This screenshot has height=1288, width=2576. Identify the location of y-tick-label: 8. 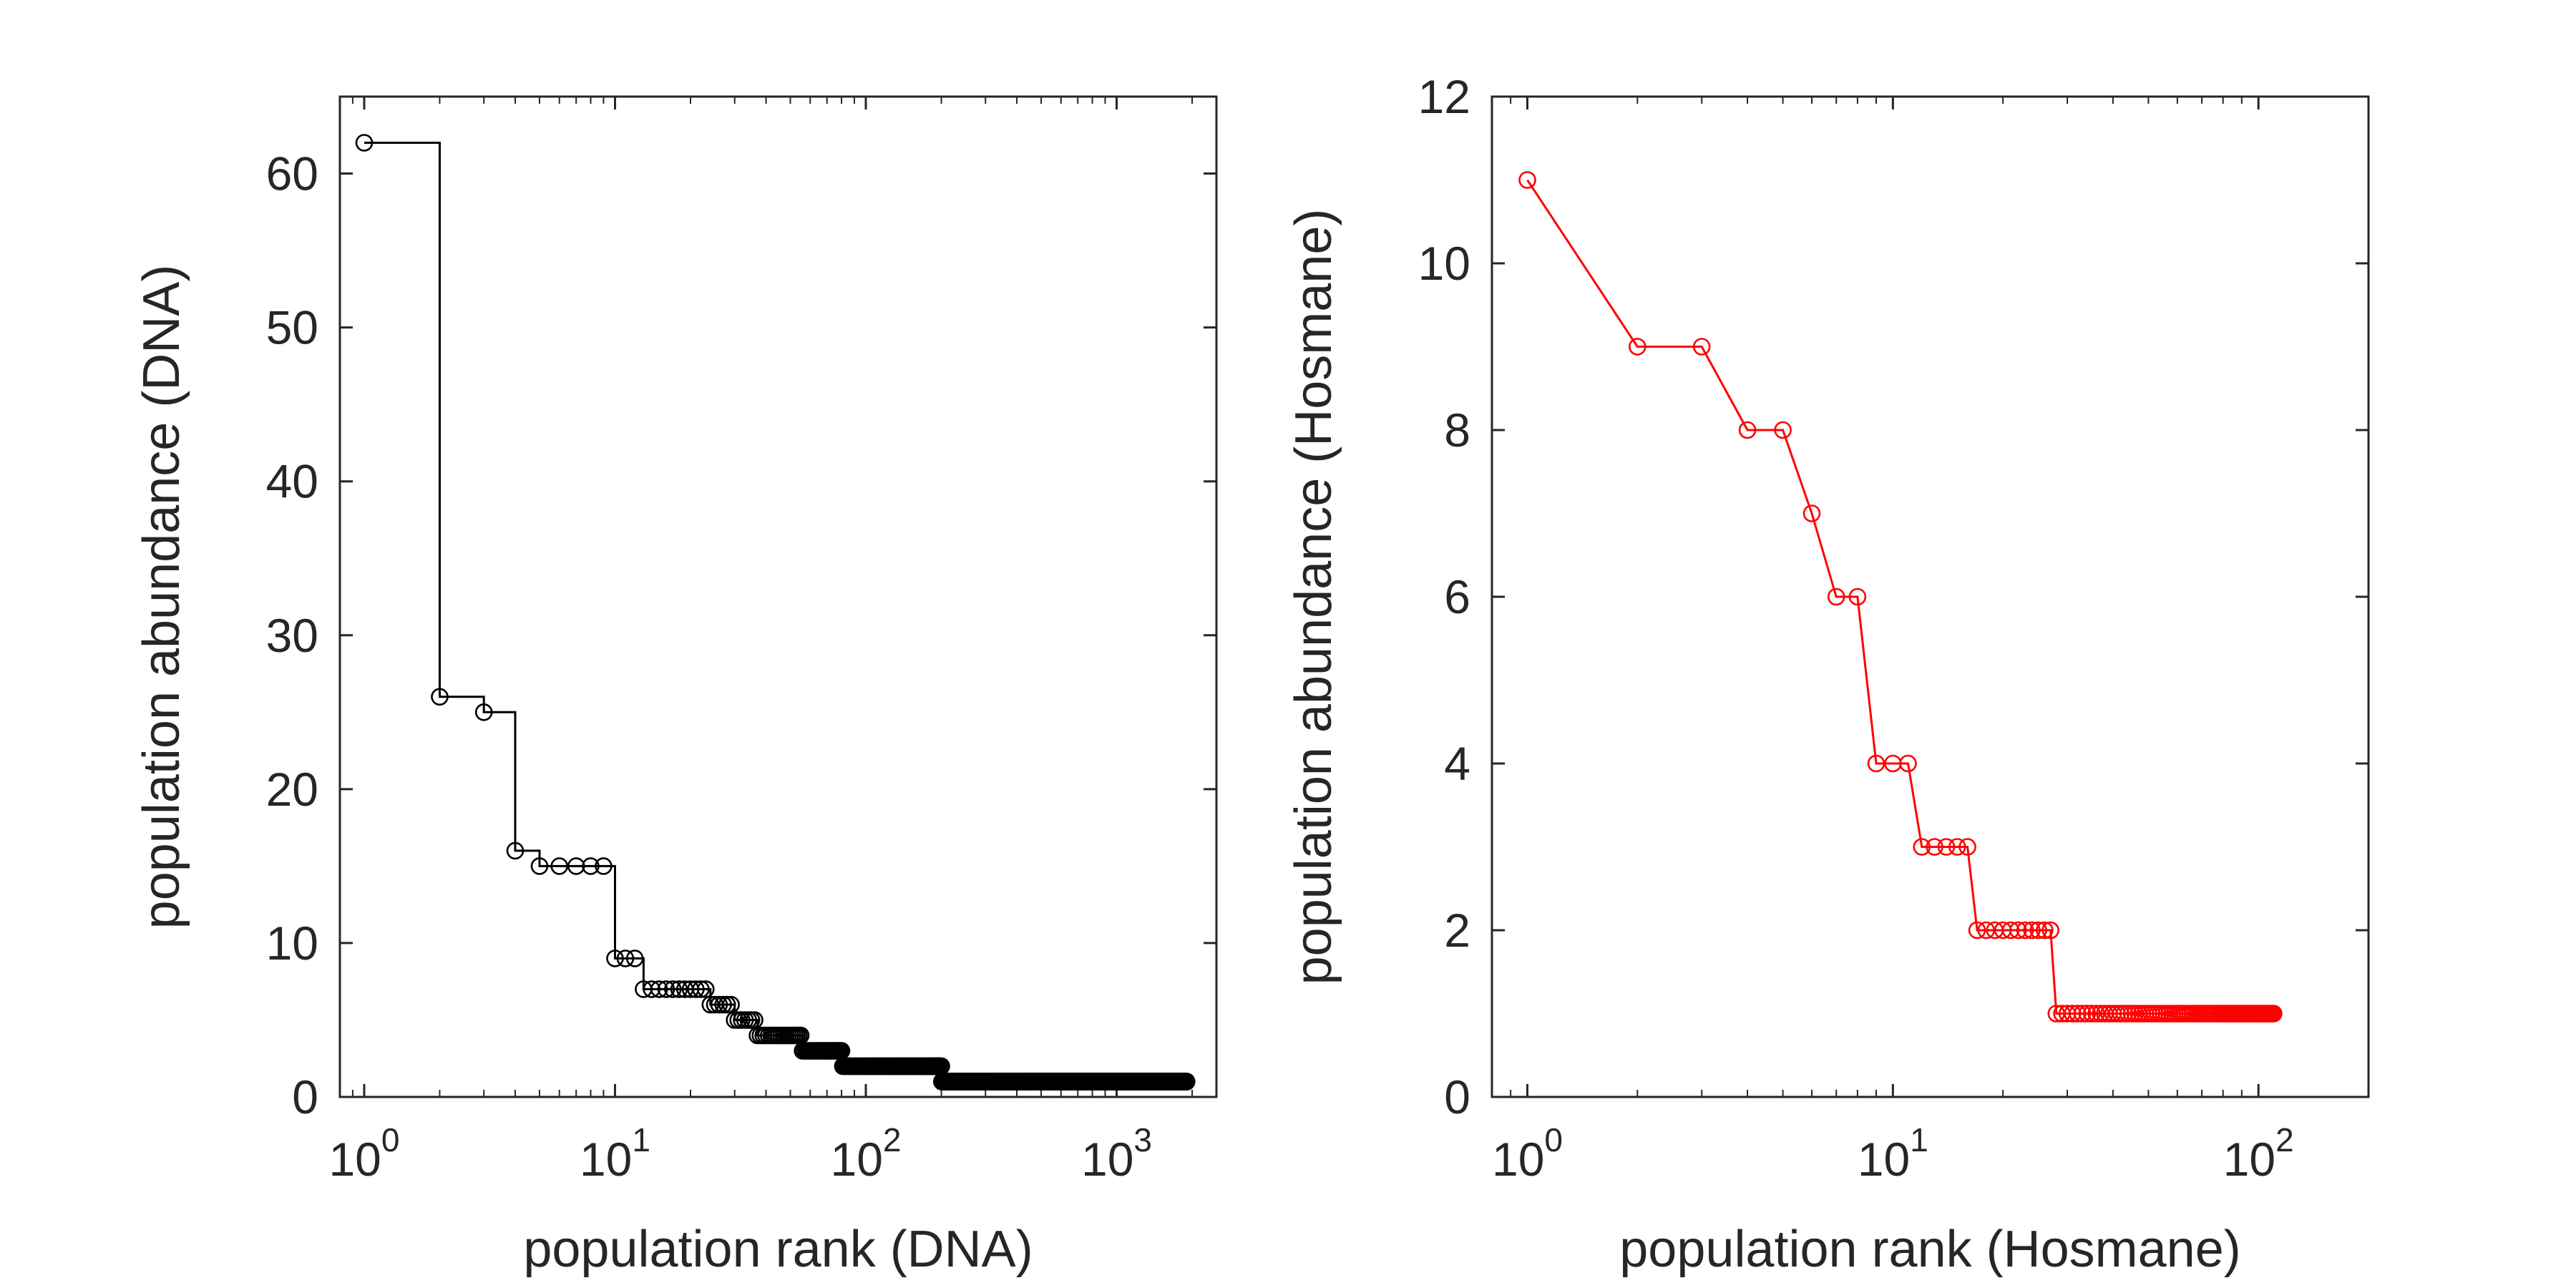
(1457, 430).